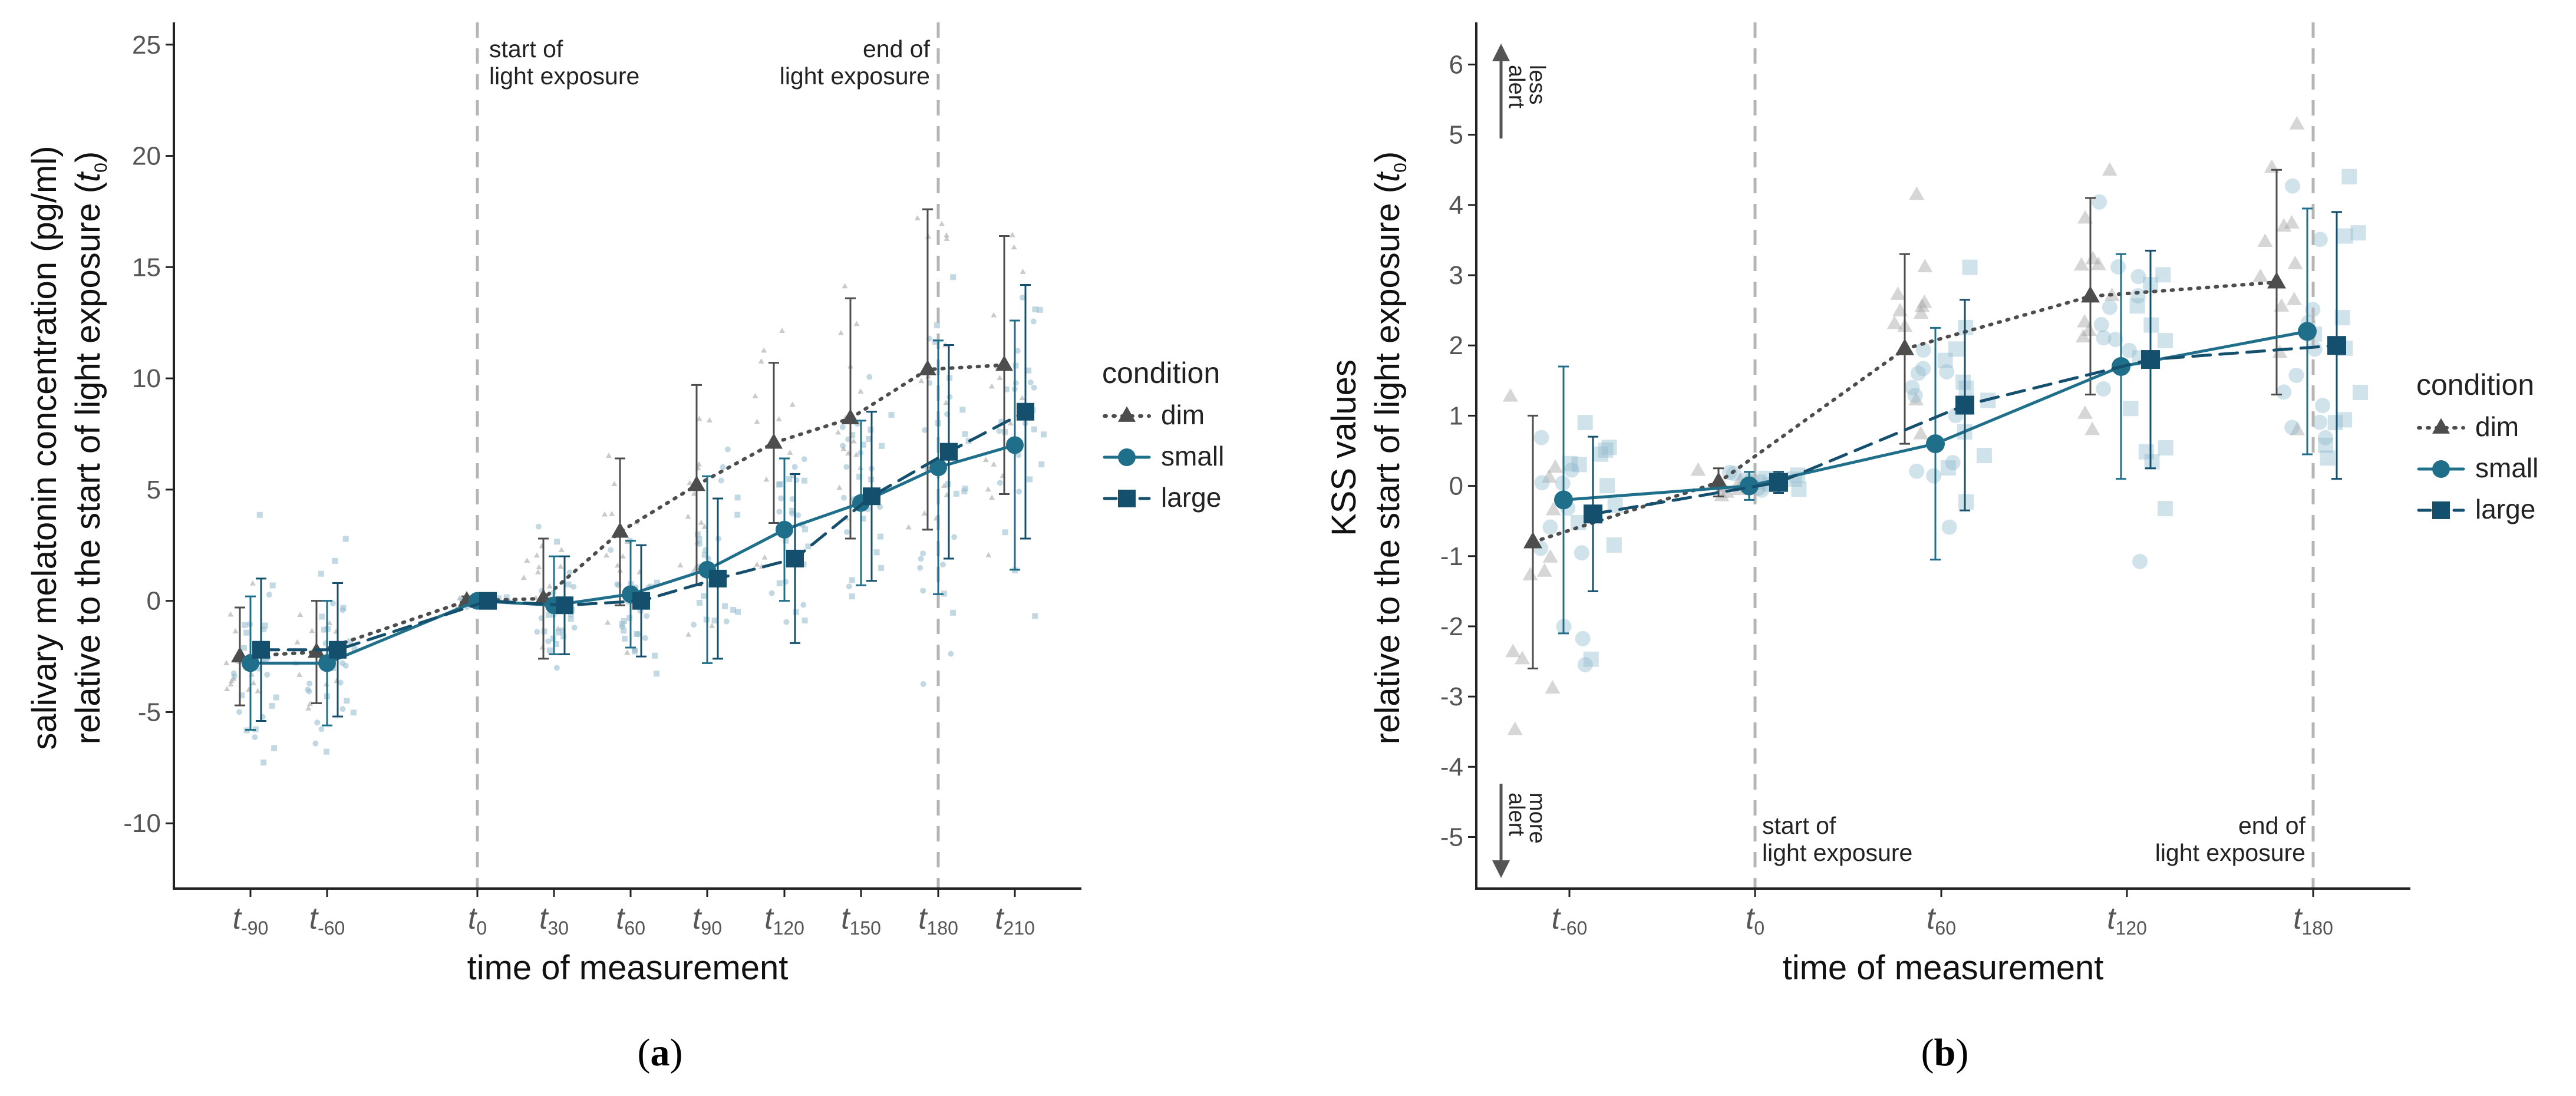 The image size is (2576, 1096). Describe the element at coordinates (45, 448) in the screenshot. I see `y-axis-title-a-line1: salivary melatonin concentration (pg/ml)` at that location.